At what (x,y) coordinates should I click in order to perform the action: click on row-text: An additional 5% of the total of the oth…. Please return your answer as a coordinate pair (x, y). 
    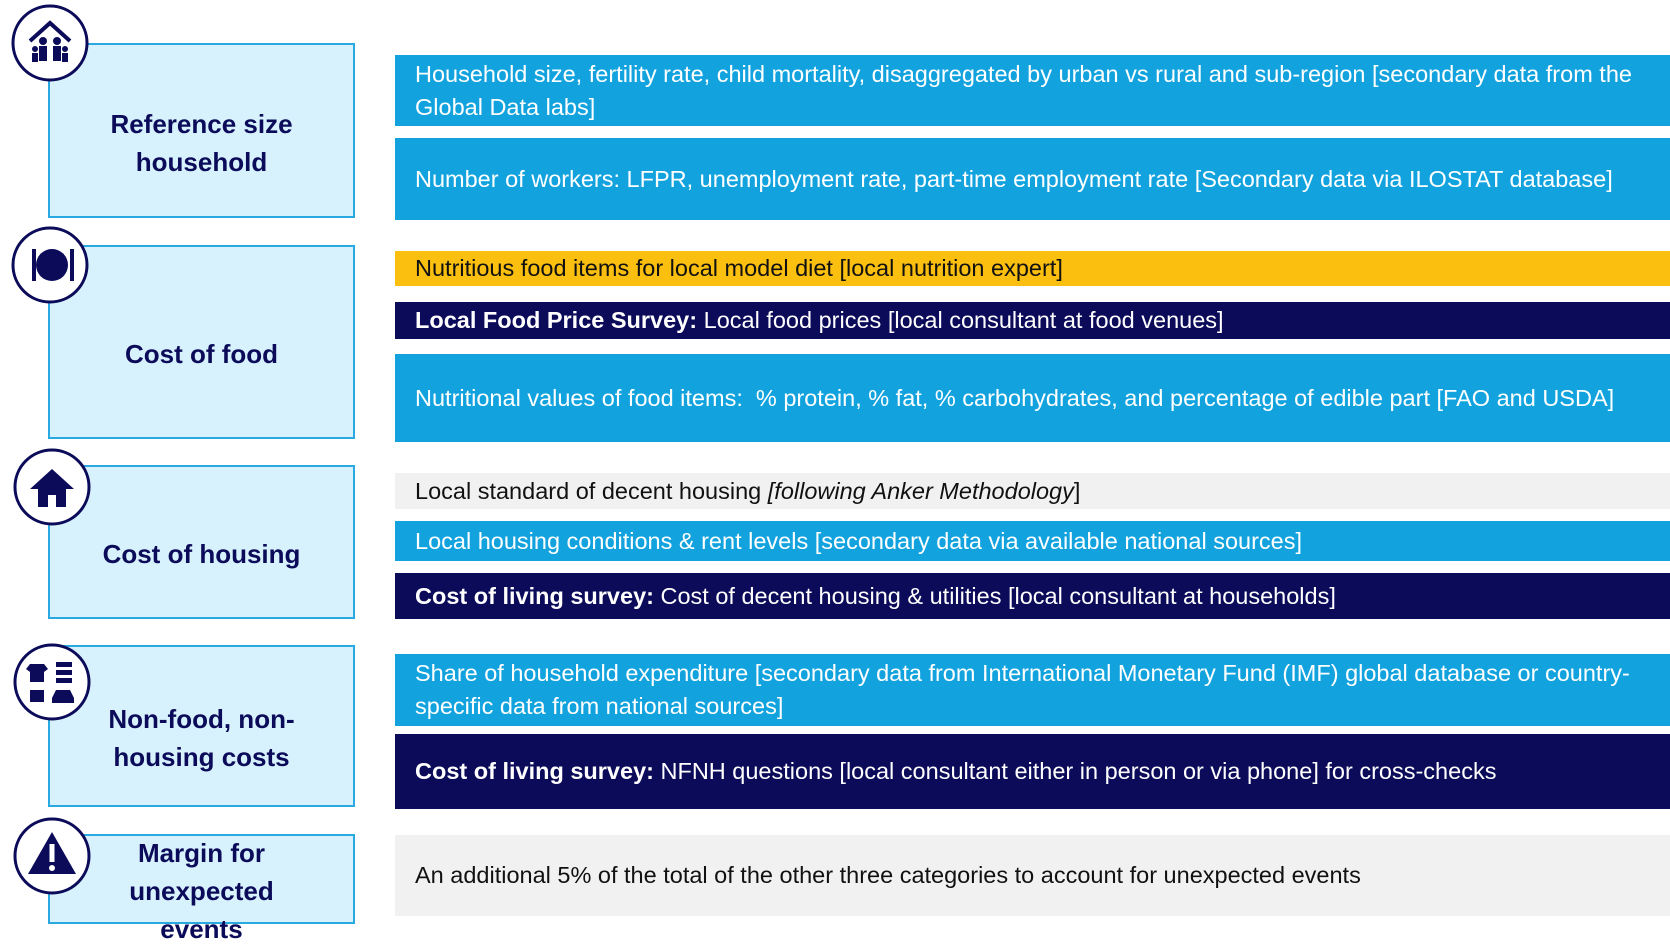
    Looking at the image, I should click on (888, 875).